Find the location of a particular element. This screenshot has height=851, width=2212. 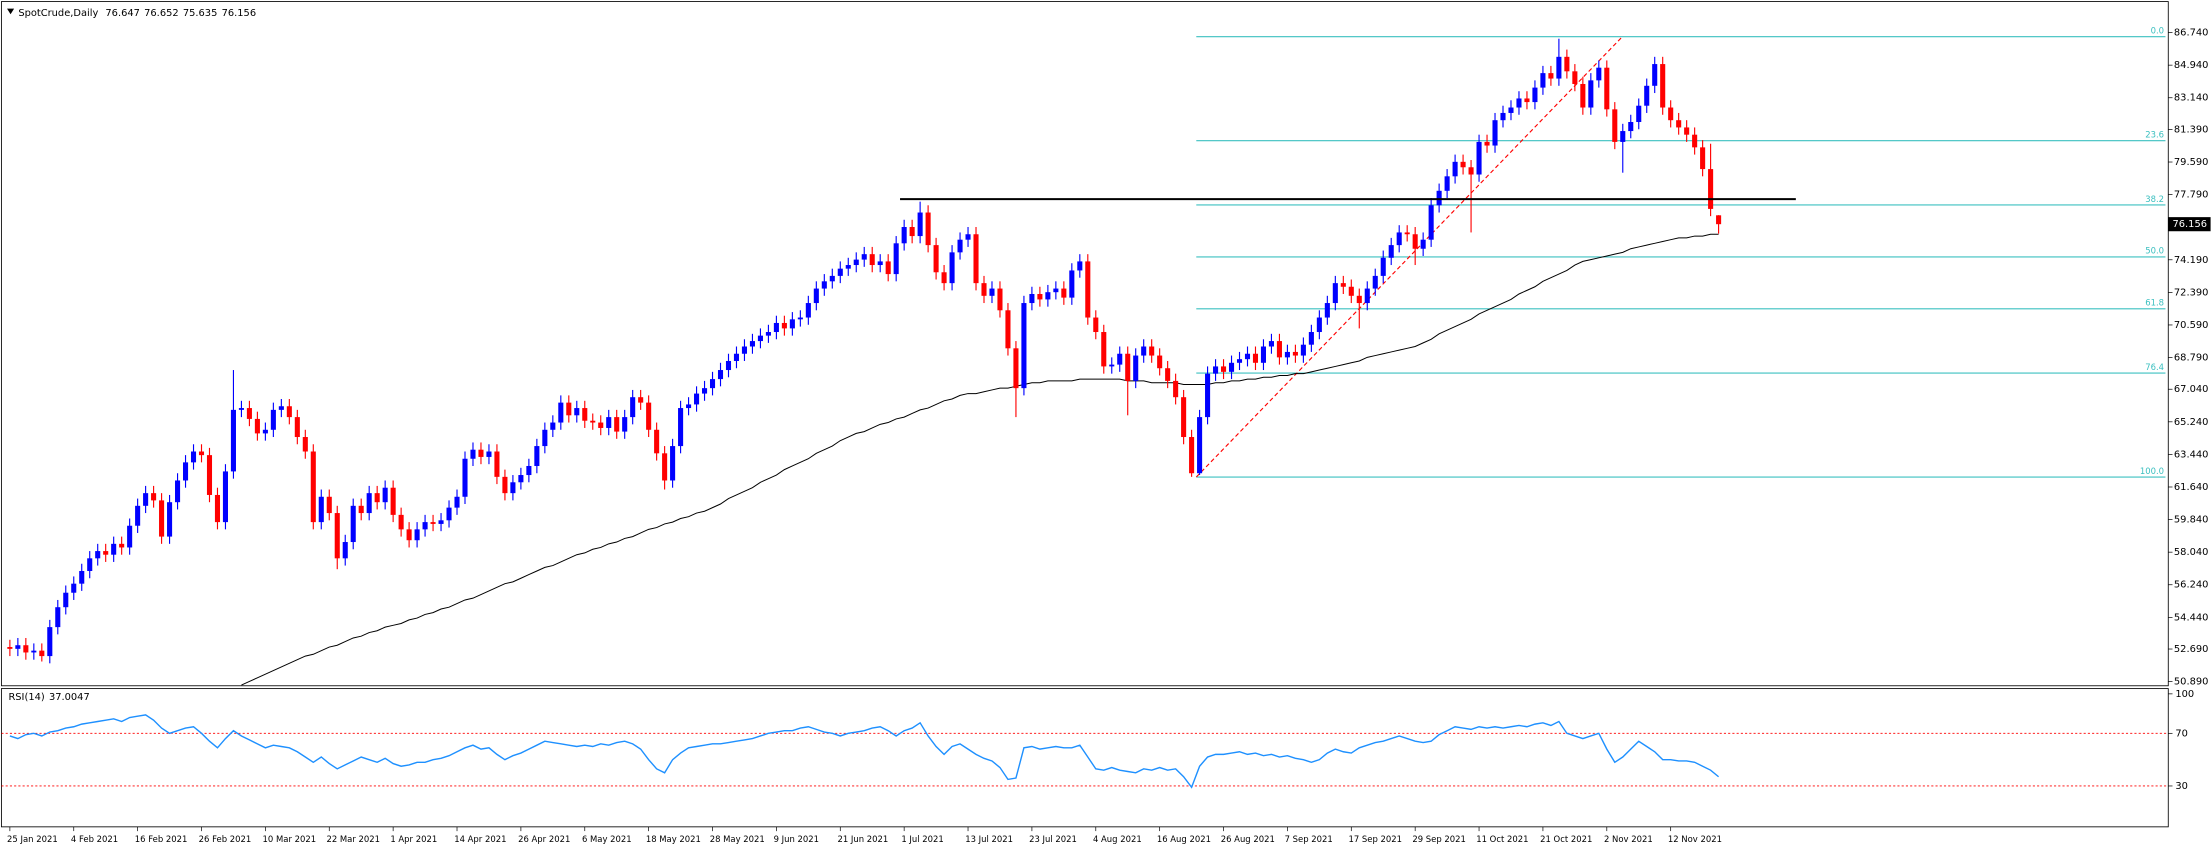

y-tick-label: 81.390 is located at coordinates (2191, 129).